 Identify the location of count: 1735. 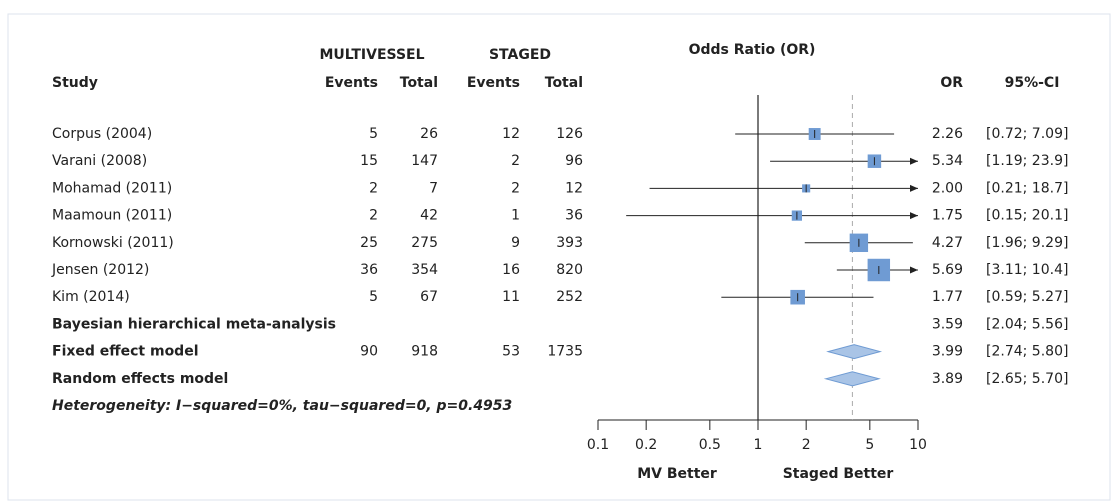
(565, 352).